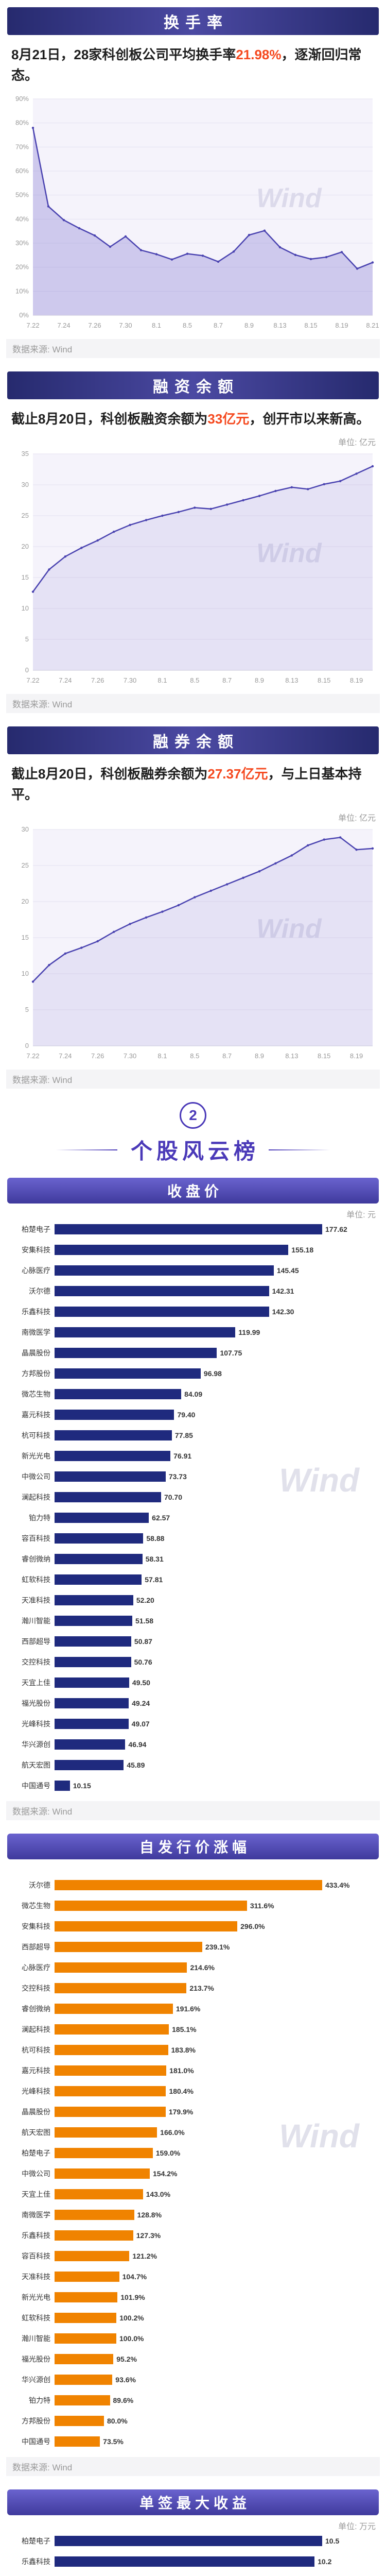 Image resolution: width=386 pixels, height=2576 pixels. I want to click on bar-value: 10.5, so click(332, 2541).